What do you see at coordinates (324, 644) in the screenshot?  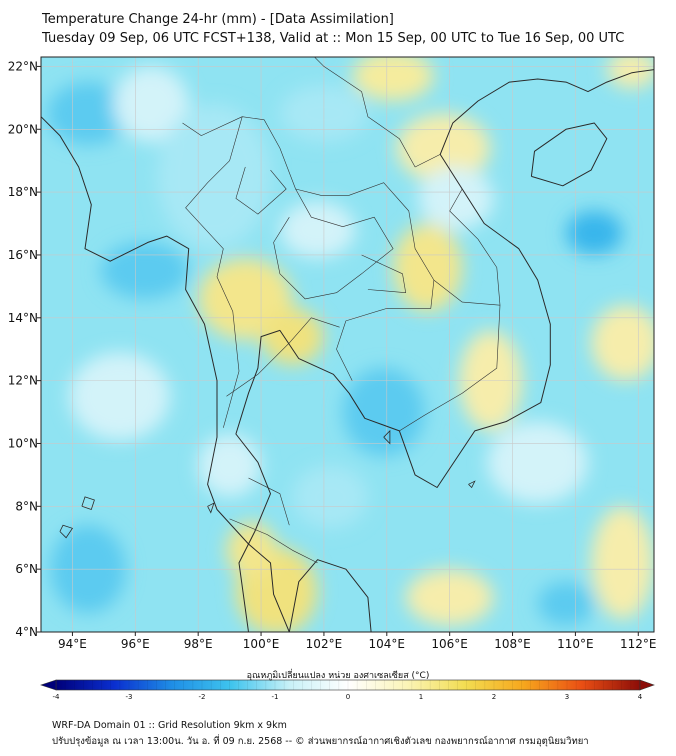 I see `lon-tick-label: 102°E` at bounding box center [324, 644].